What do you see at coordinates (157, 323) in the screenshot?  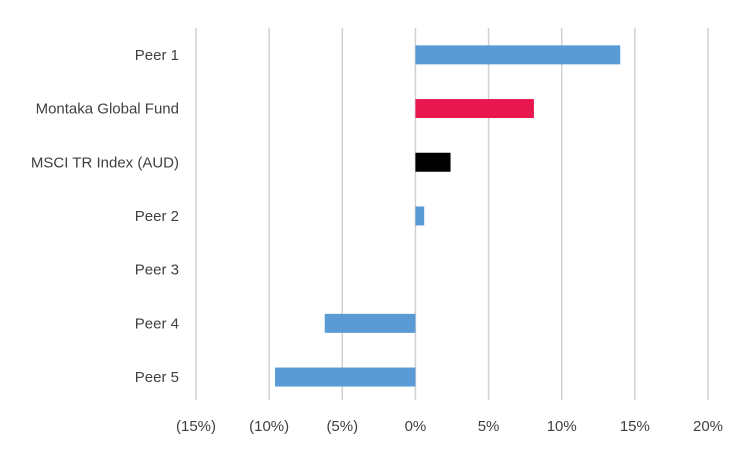 I see `category-label-peer-4: Peer 4` at bounding box center [157, 323].